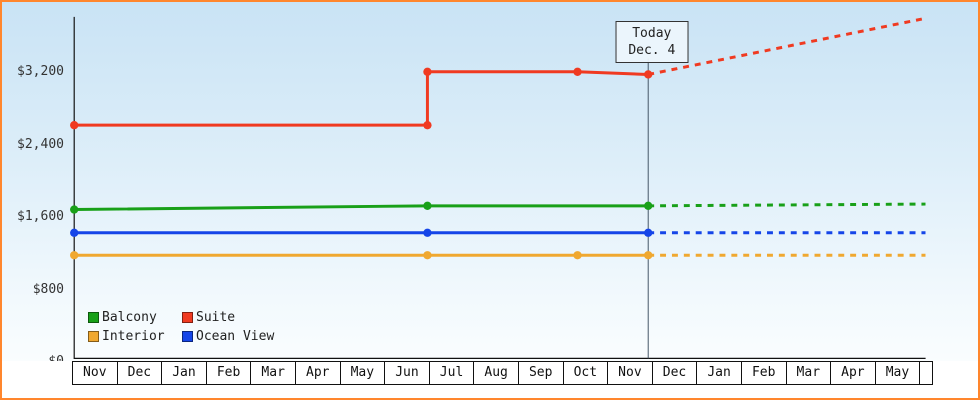  I want to click on legend-swatch-suite, so click(187, 317).